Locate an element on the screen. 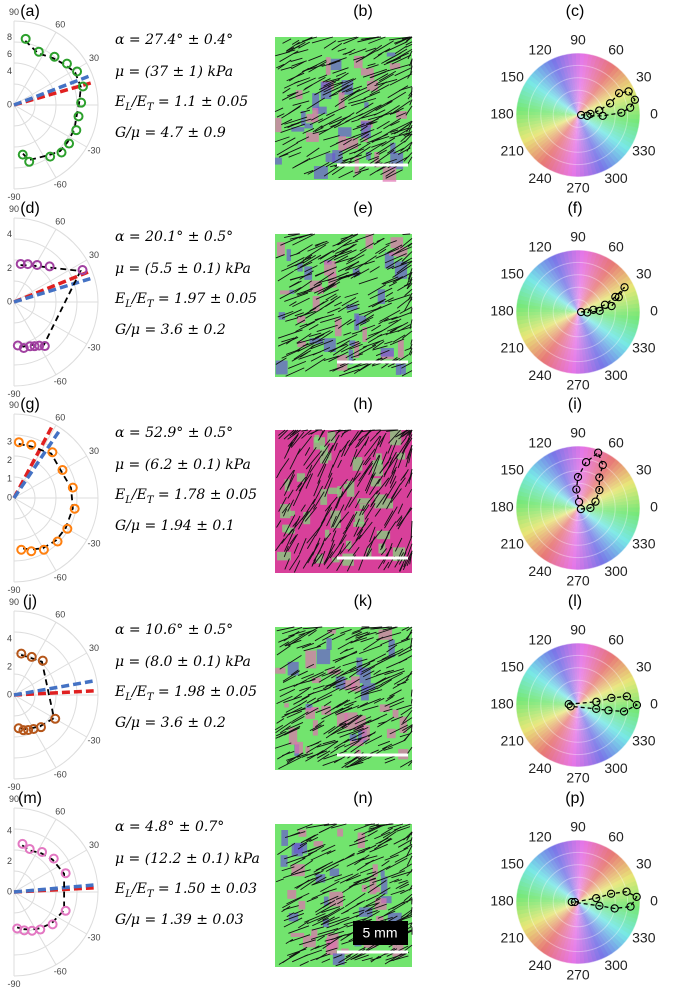 This screenshot has width=677, height=989. wheel-fit-curve is located at coordinates (603, 704).